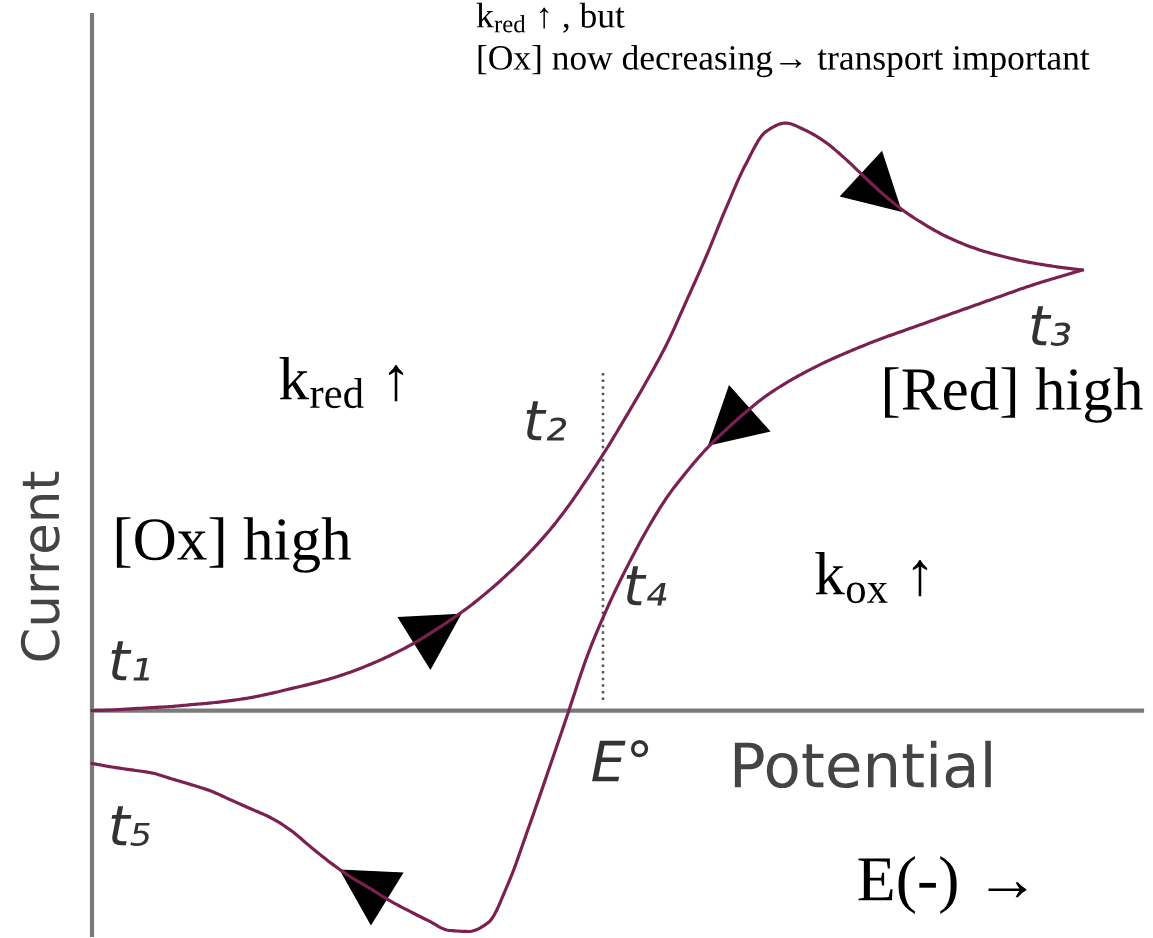  I want to click on x-axis-title: Potential, so click(862, 764).